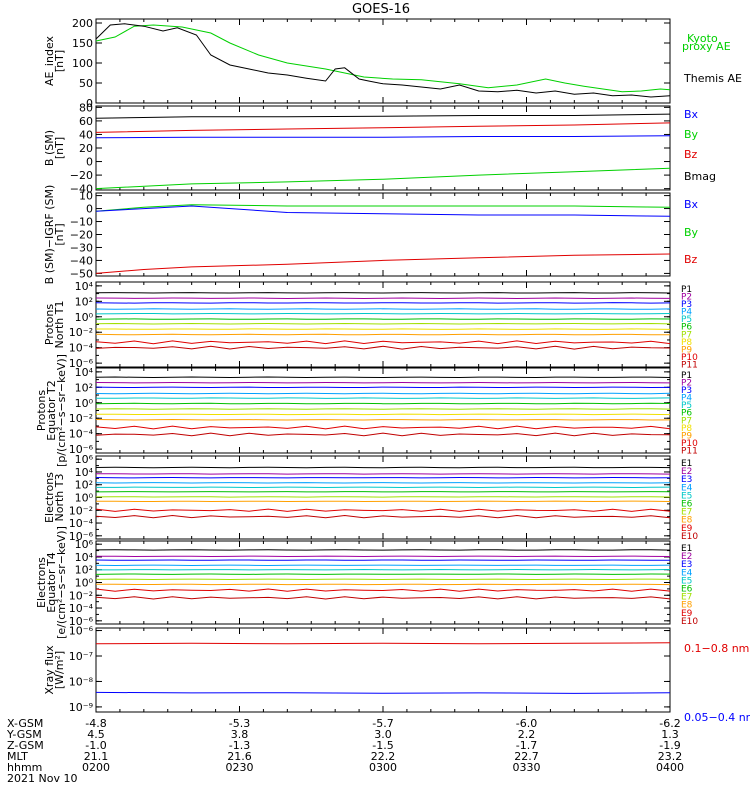 The width and height of the screenshot is (750, 800). What do you see at coordinates (670, 767) in the screenshot?
I see `x-row-value: 0400` at bounding box center [670, 767].